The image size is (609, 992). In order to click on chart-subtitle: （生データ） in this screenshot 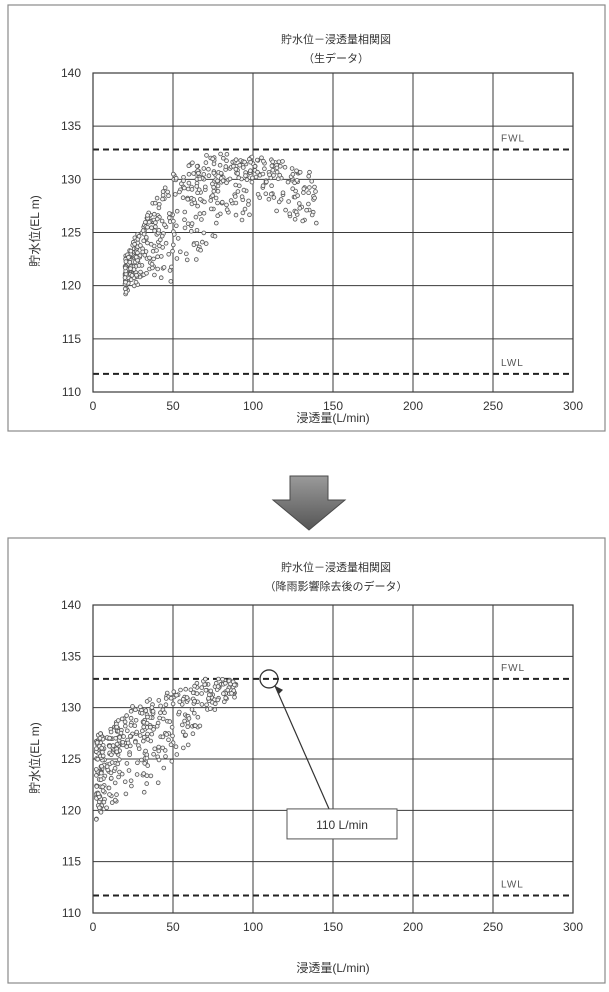, I will do `click(336, 58)`.